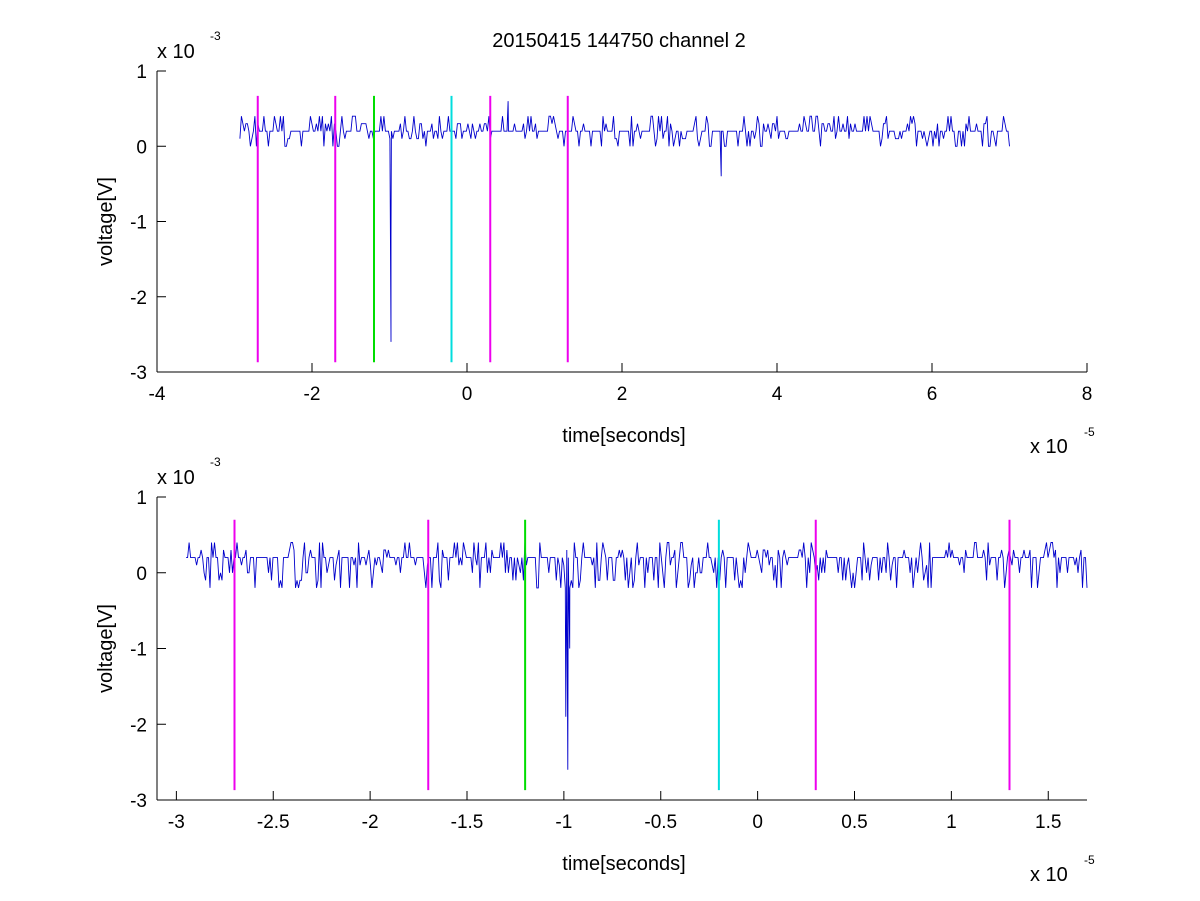 Image resolution: width=1200 pixels, height=901 pixels. I want to click on x-tick-label: -2.5, so click(273, 822).